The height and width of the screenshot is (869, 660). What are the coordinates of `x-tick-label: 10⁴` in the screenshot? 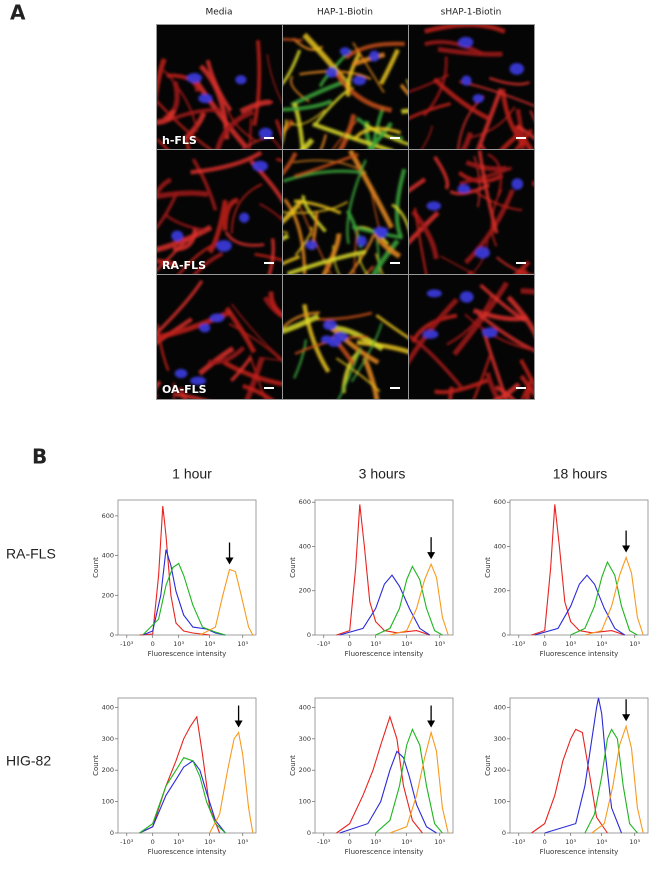 It's located at (209, 644).